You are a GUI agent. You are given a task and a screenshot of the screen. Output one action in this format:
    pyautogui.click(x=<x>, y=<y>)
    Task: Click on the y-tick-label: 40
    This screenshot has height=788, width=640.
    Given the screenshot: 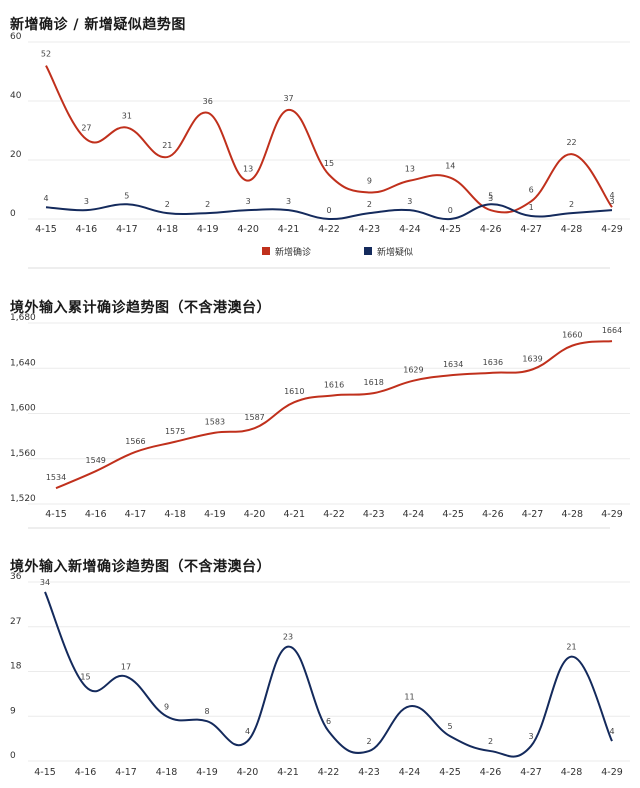 What is the action you would take?
    pyautogui.click(x=16, y=96)
    